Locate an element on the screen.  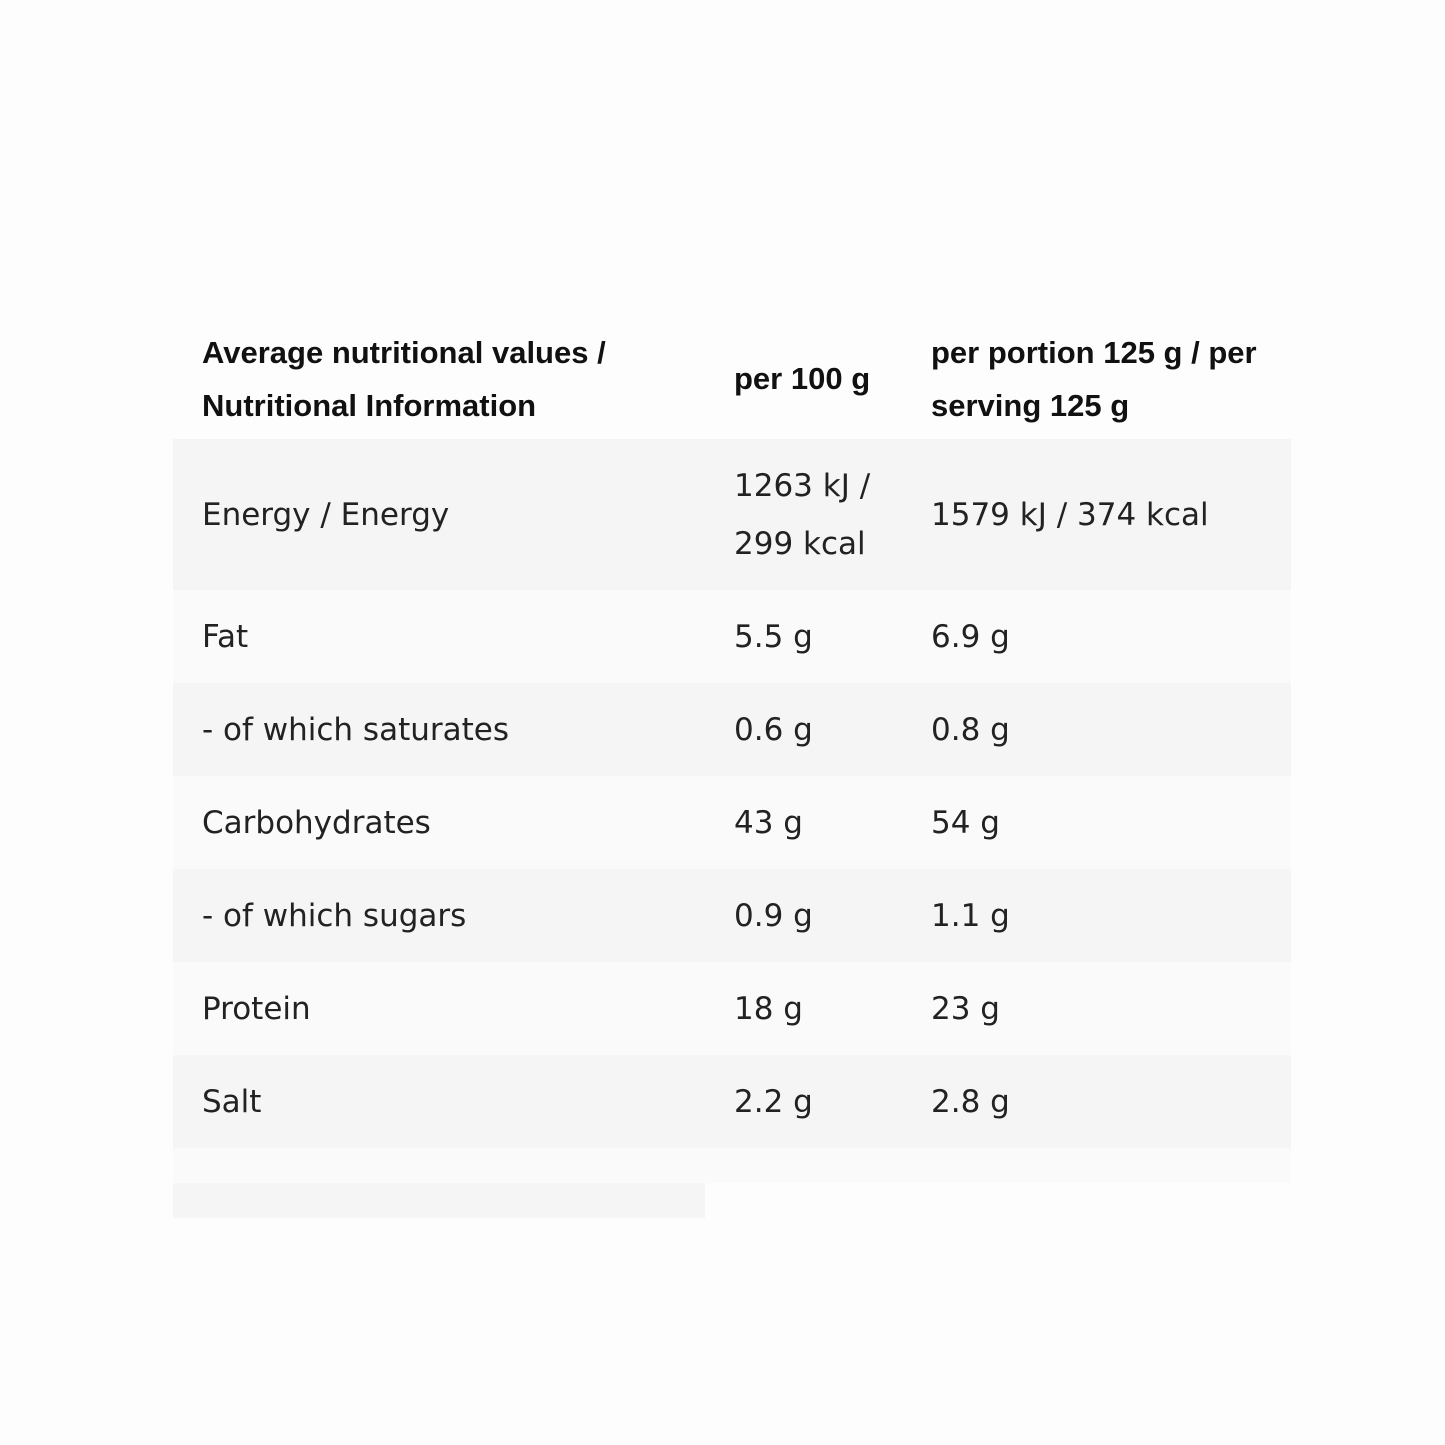
value-per-100g: 43 g is located at coordinates (768, 822).